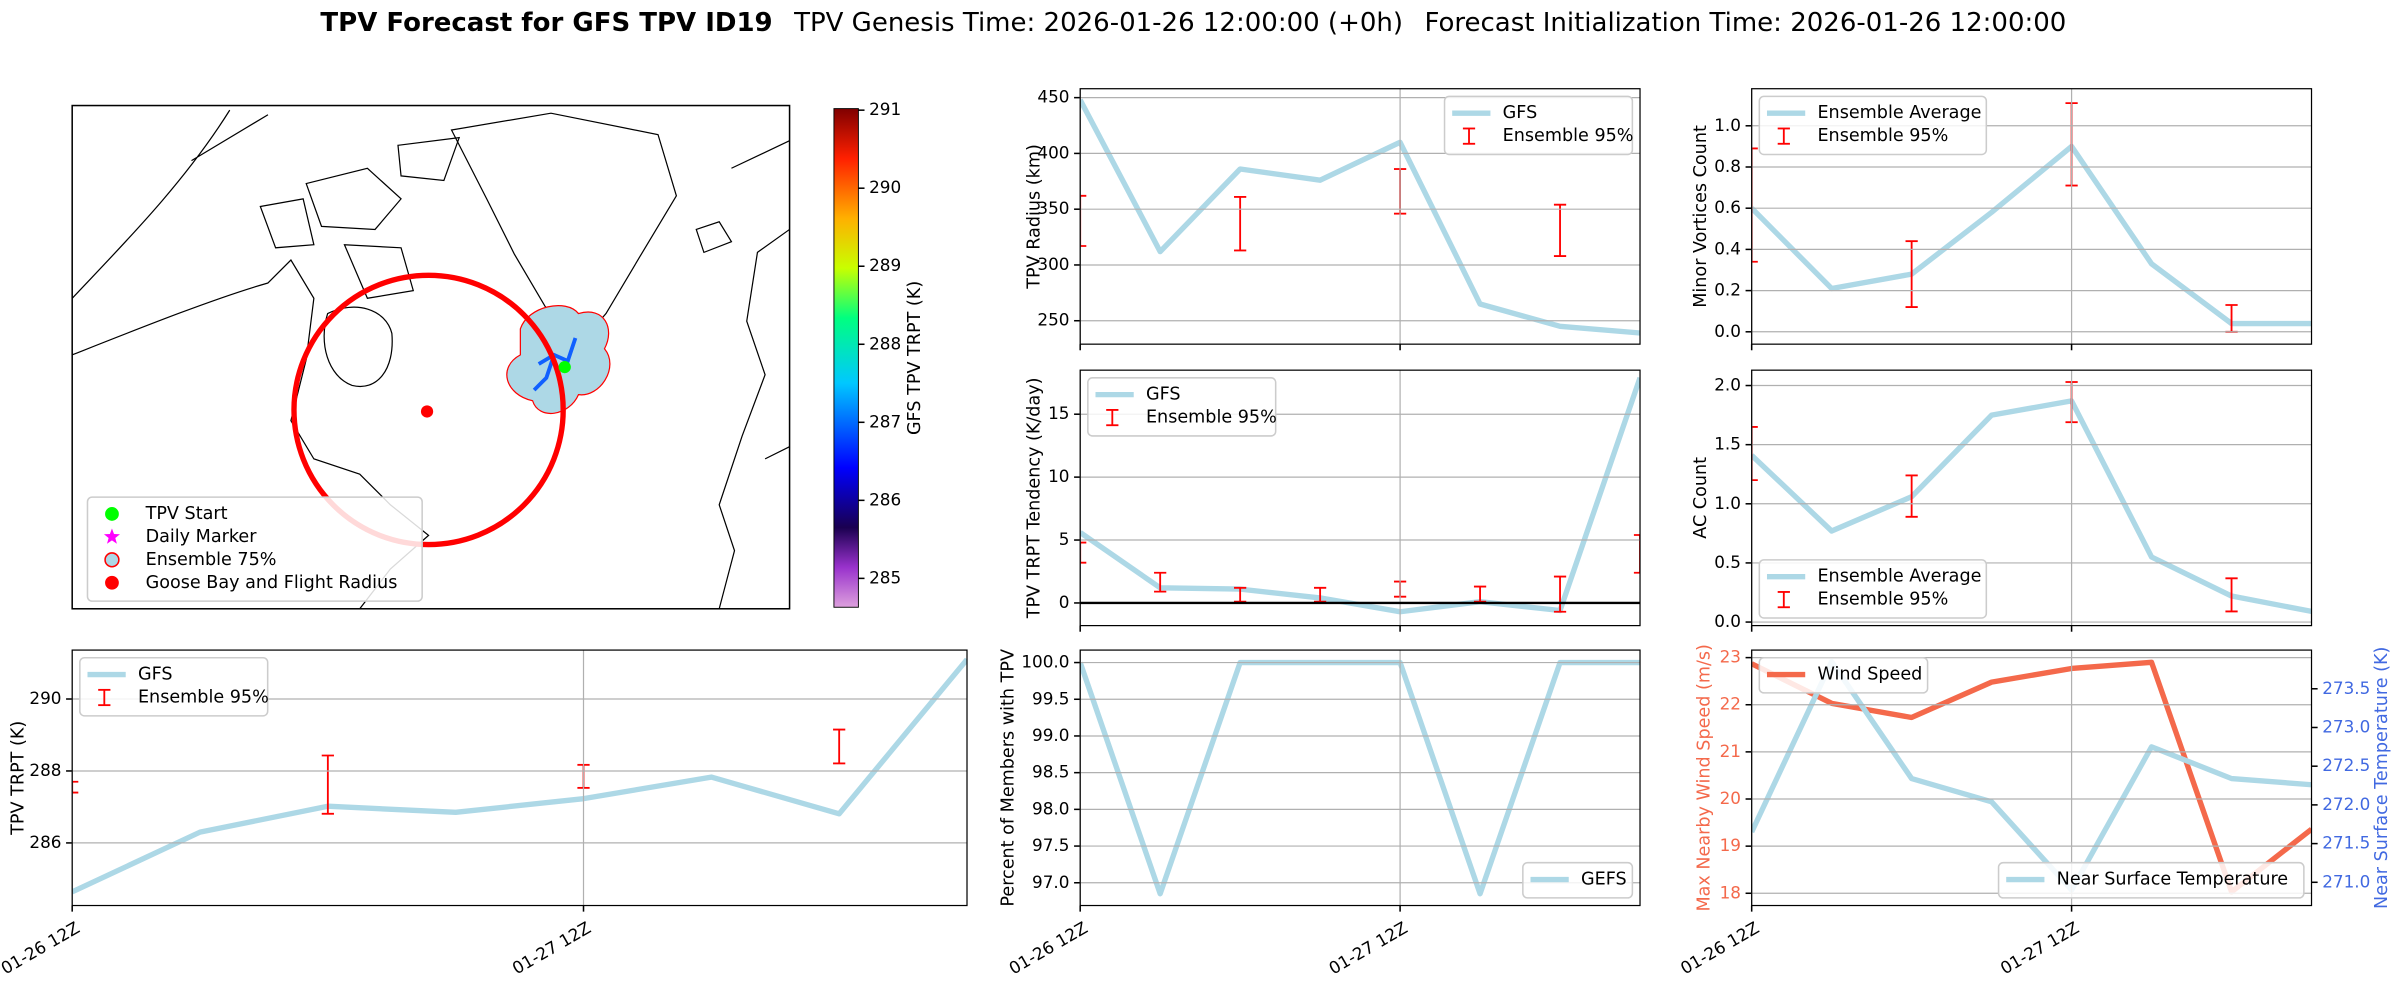  I want to click on y-tick-label: 450, so click(1053, 97).